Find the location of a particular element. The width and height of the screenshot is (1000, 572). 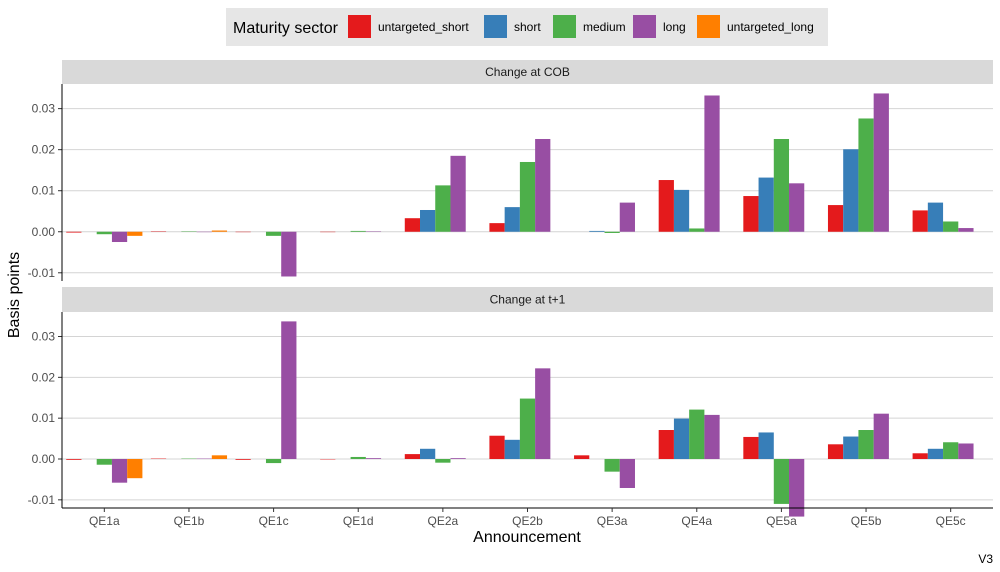

bar-long-qe2a is located at coordinates (458, 458).